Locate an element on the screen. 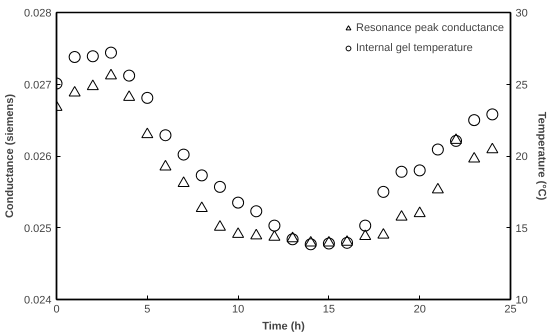 The image size is (550, 335). y-tick-label: 0.028 is located at coordinates (38, 14).